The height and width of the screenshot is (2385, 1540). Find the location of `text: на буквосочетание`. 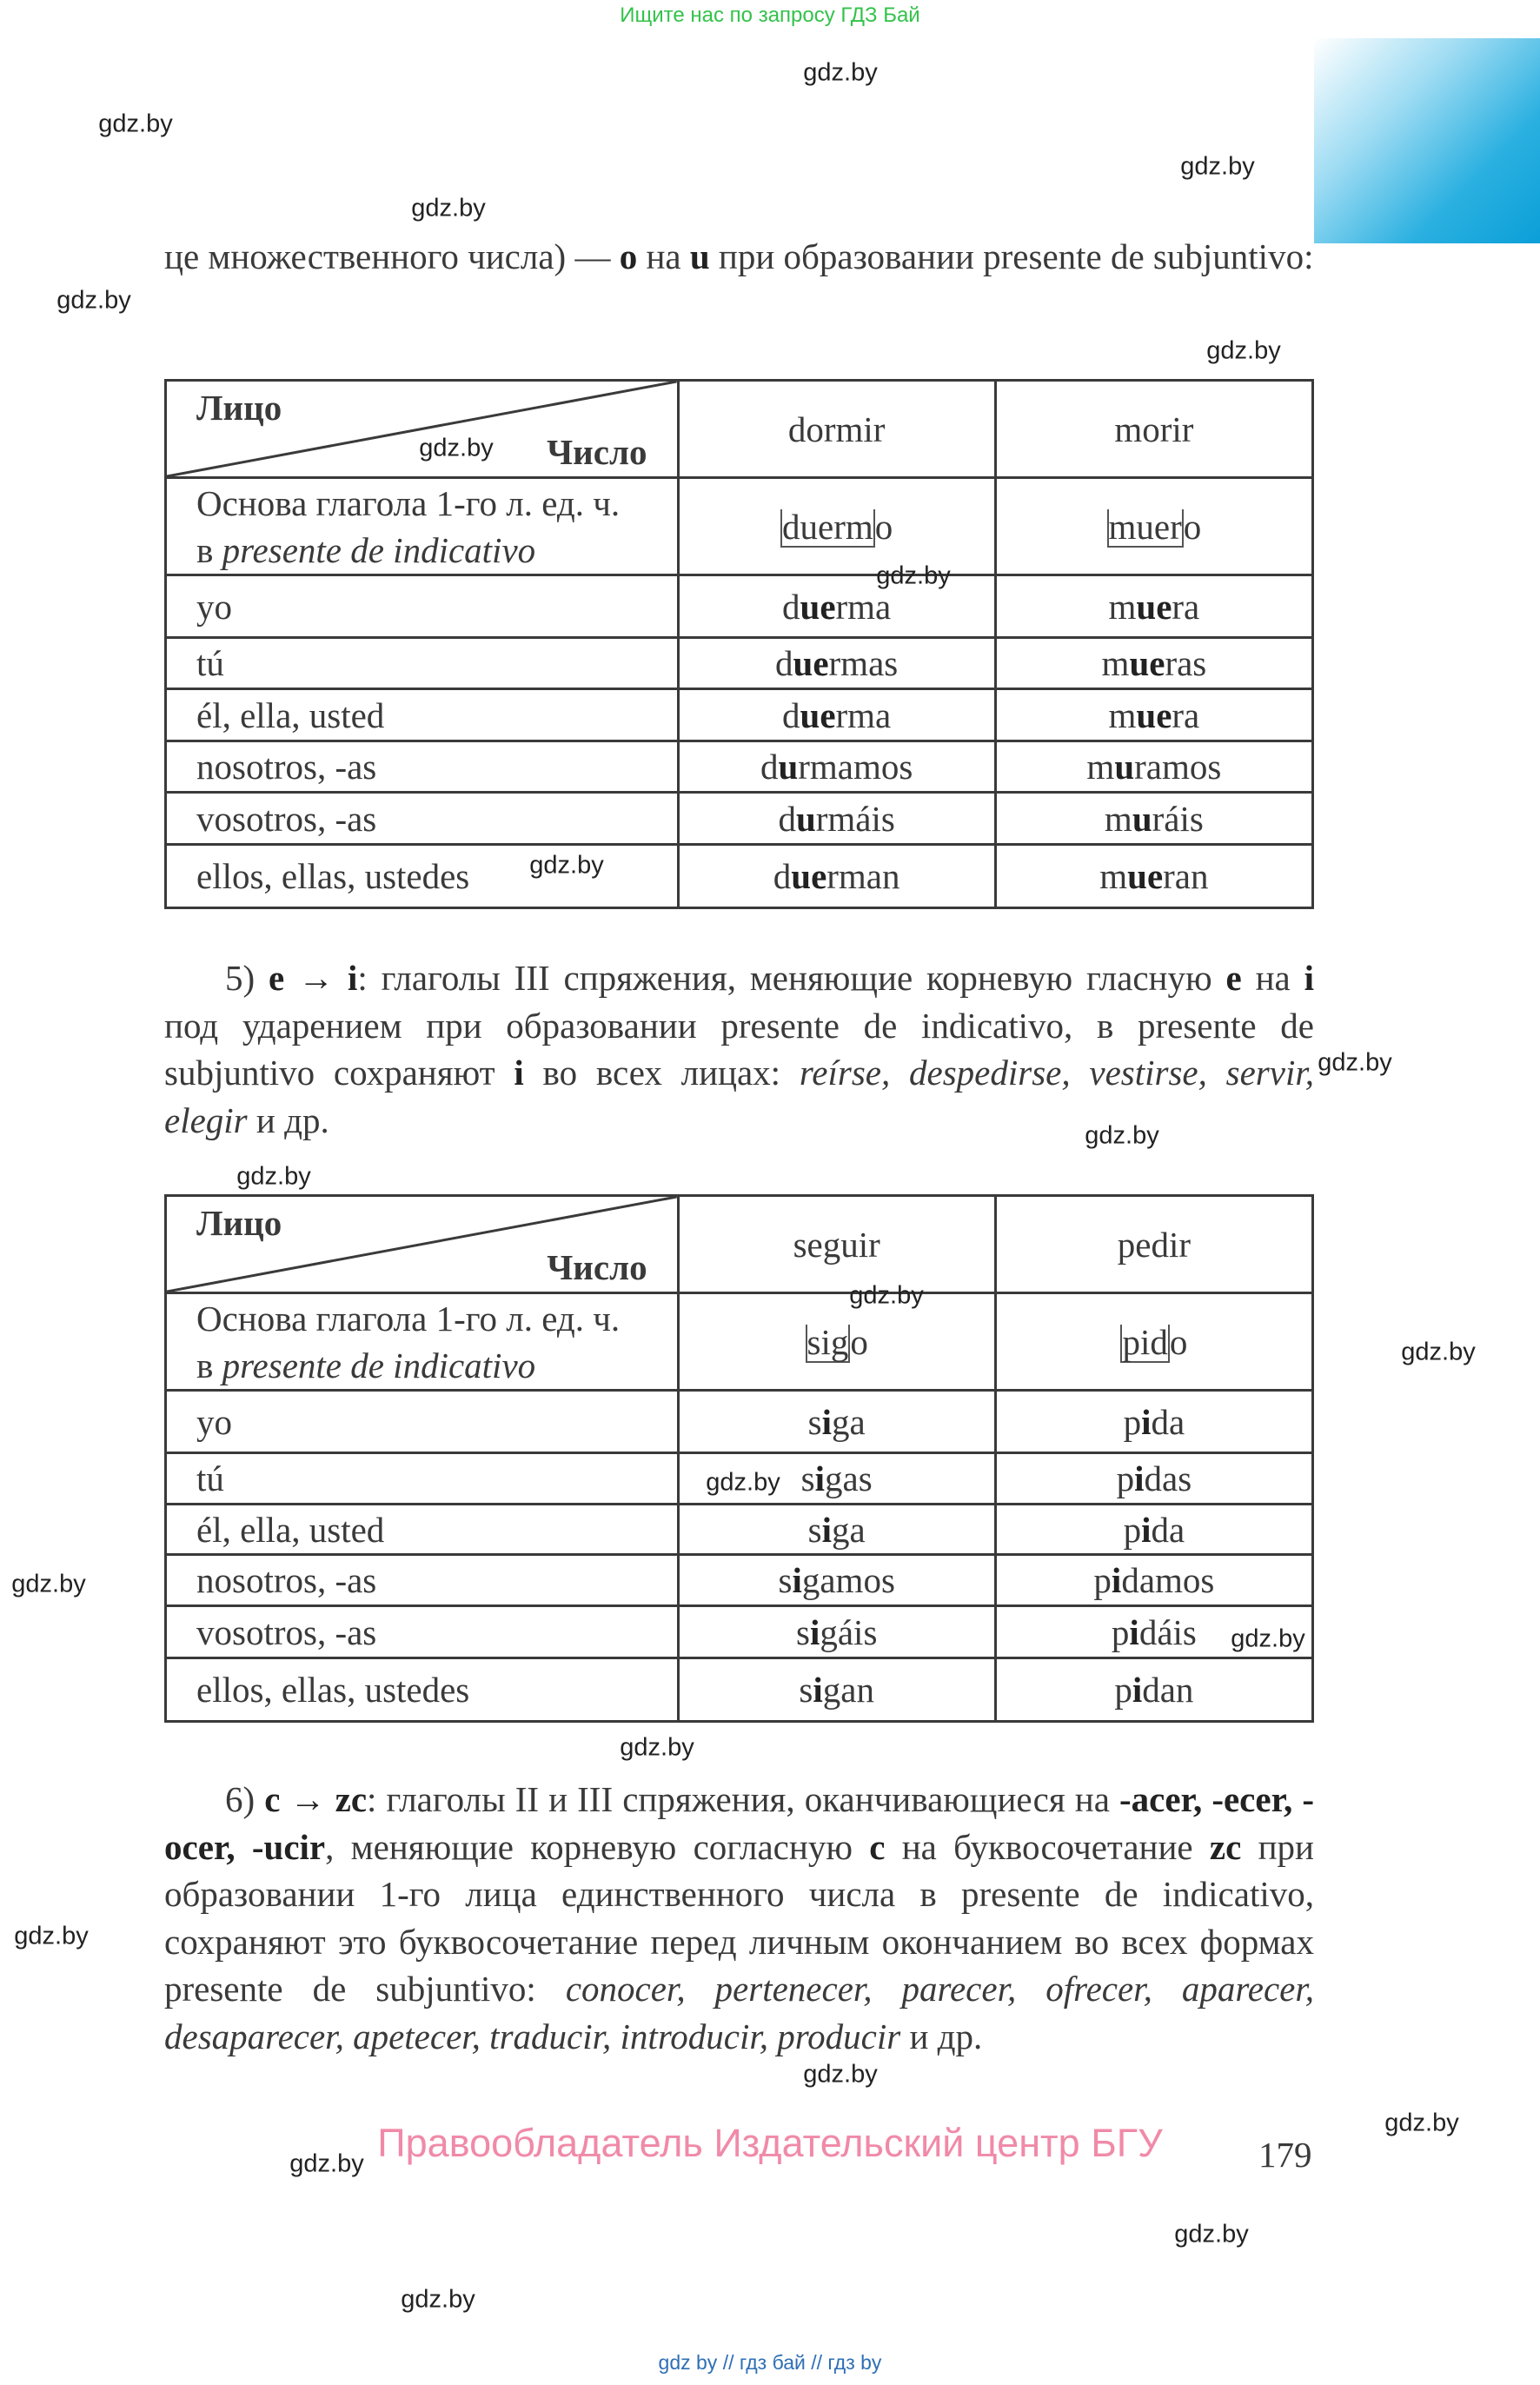

text: на буквосочетание is located at coordinates (1047, 1846).